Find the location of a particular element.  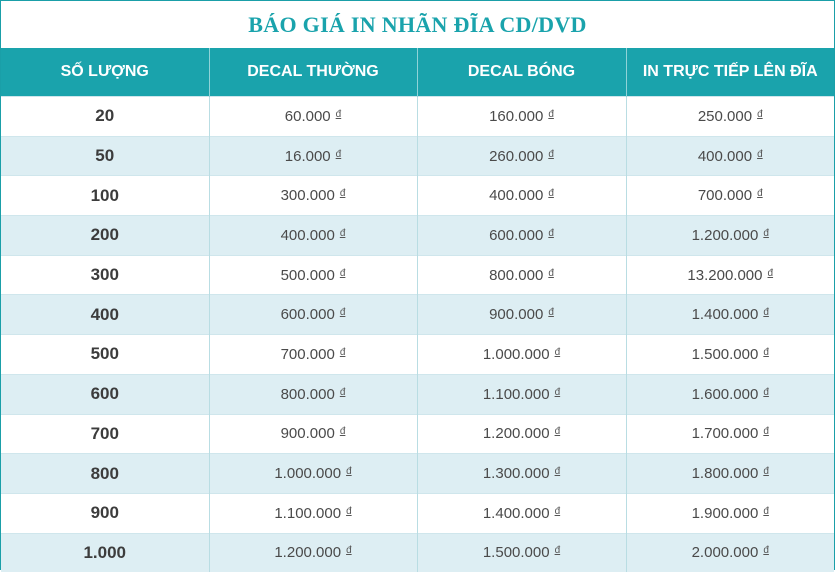

decal-bong-price: 1.100.000 đ is located at coordinates (521, 394).